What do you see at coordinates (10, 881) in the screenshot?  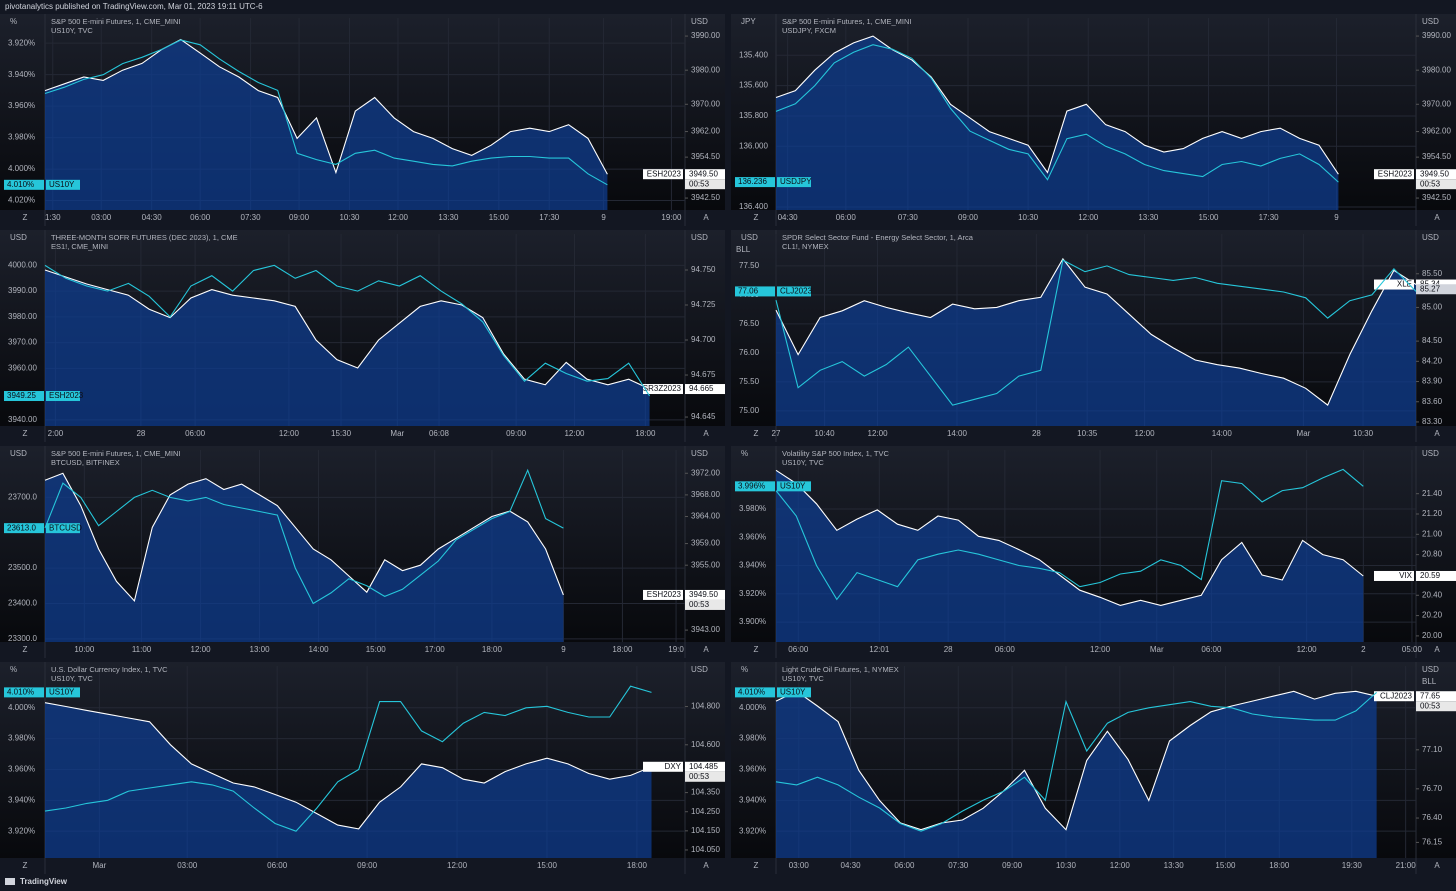 I see `brand-logo` at bounding box center [10, 881].